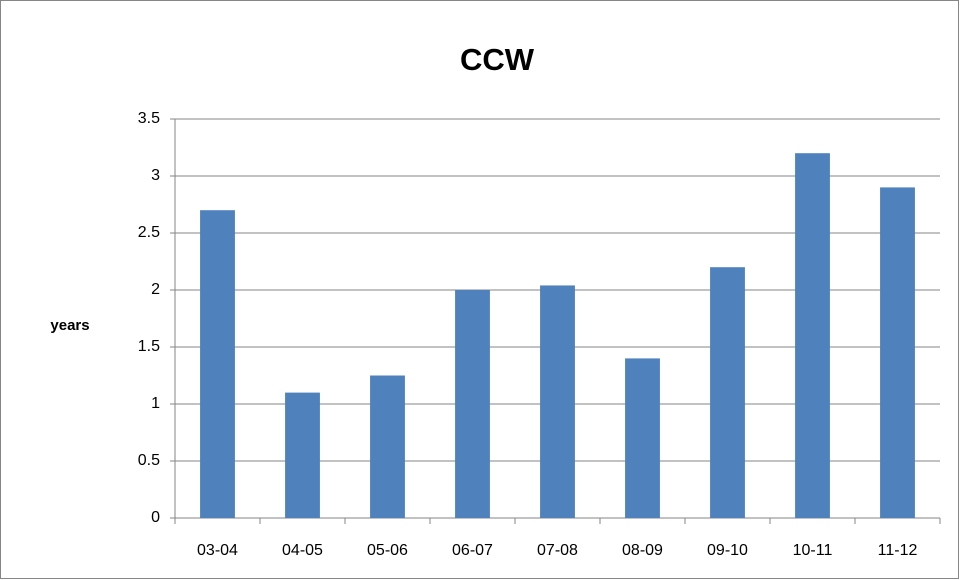 The width and height of the screenshot is (960, 580). Describe the element at coordinates (217, 550) in the screenshot. I see `x-tick-label: 03-04` at that location.